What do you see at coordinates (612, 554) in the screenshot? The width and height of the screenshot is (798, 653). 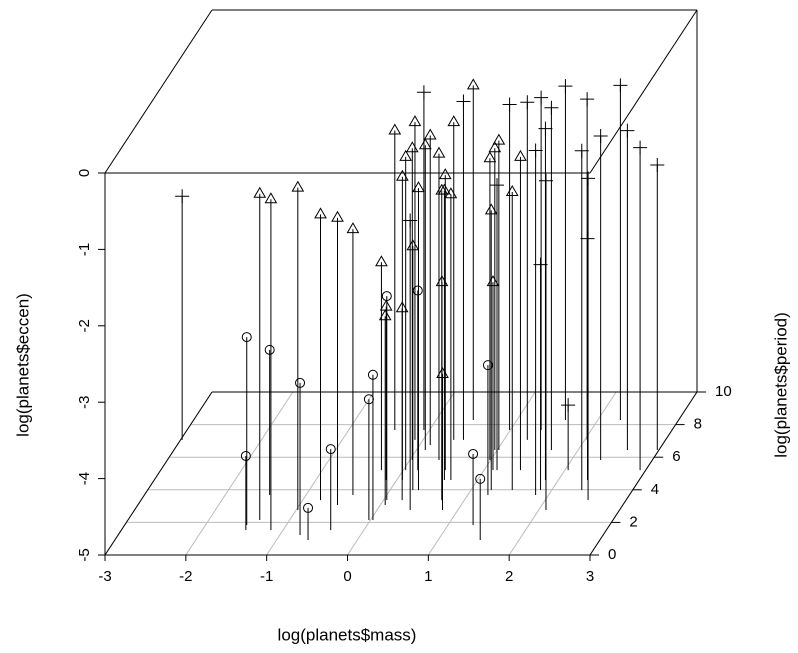 I see `y-tick-label: 0` at bounding box center [612, 554].